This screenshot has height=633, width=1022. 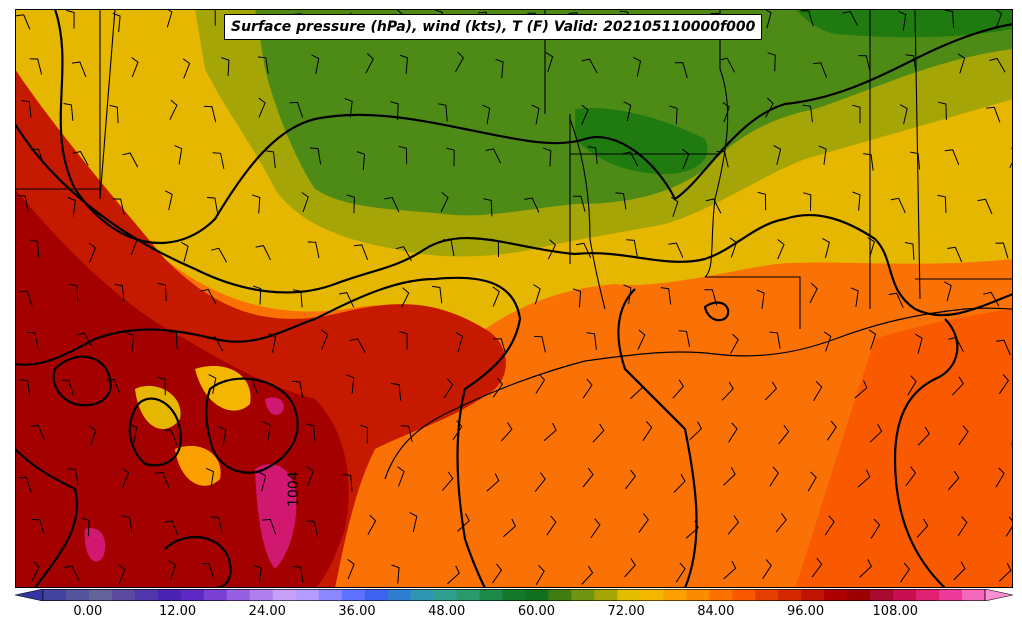 What do you see at coordinates (895, 611) in the screenshot?
I see `colorbar-tick-label: 108.00` at bounding box center [895, 611].